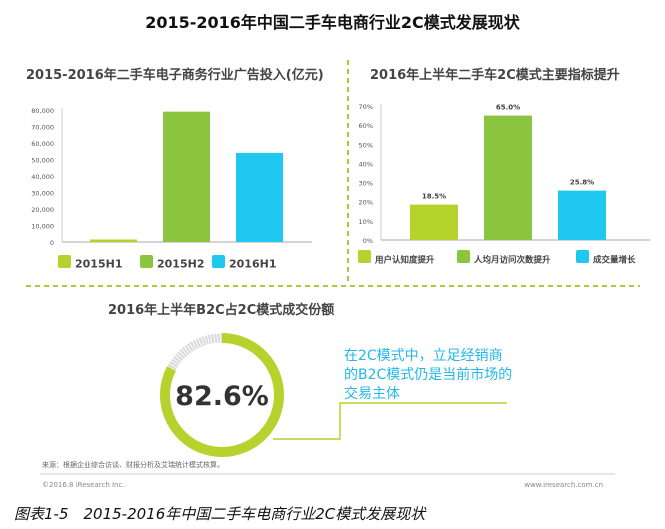 Image resolution: width=665 pixels, height=529 pixels. I want to click on bar-用户认知度提升, so click(434, 222).